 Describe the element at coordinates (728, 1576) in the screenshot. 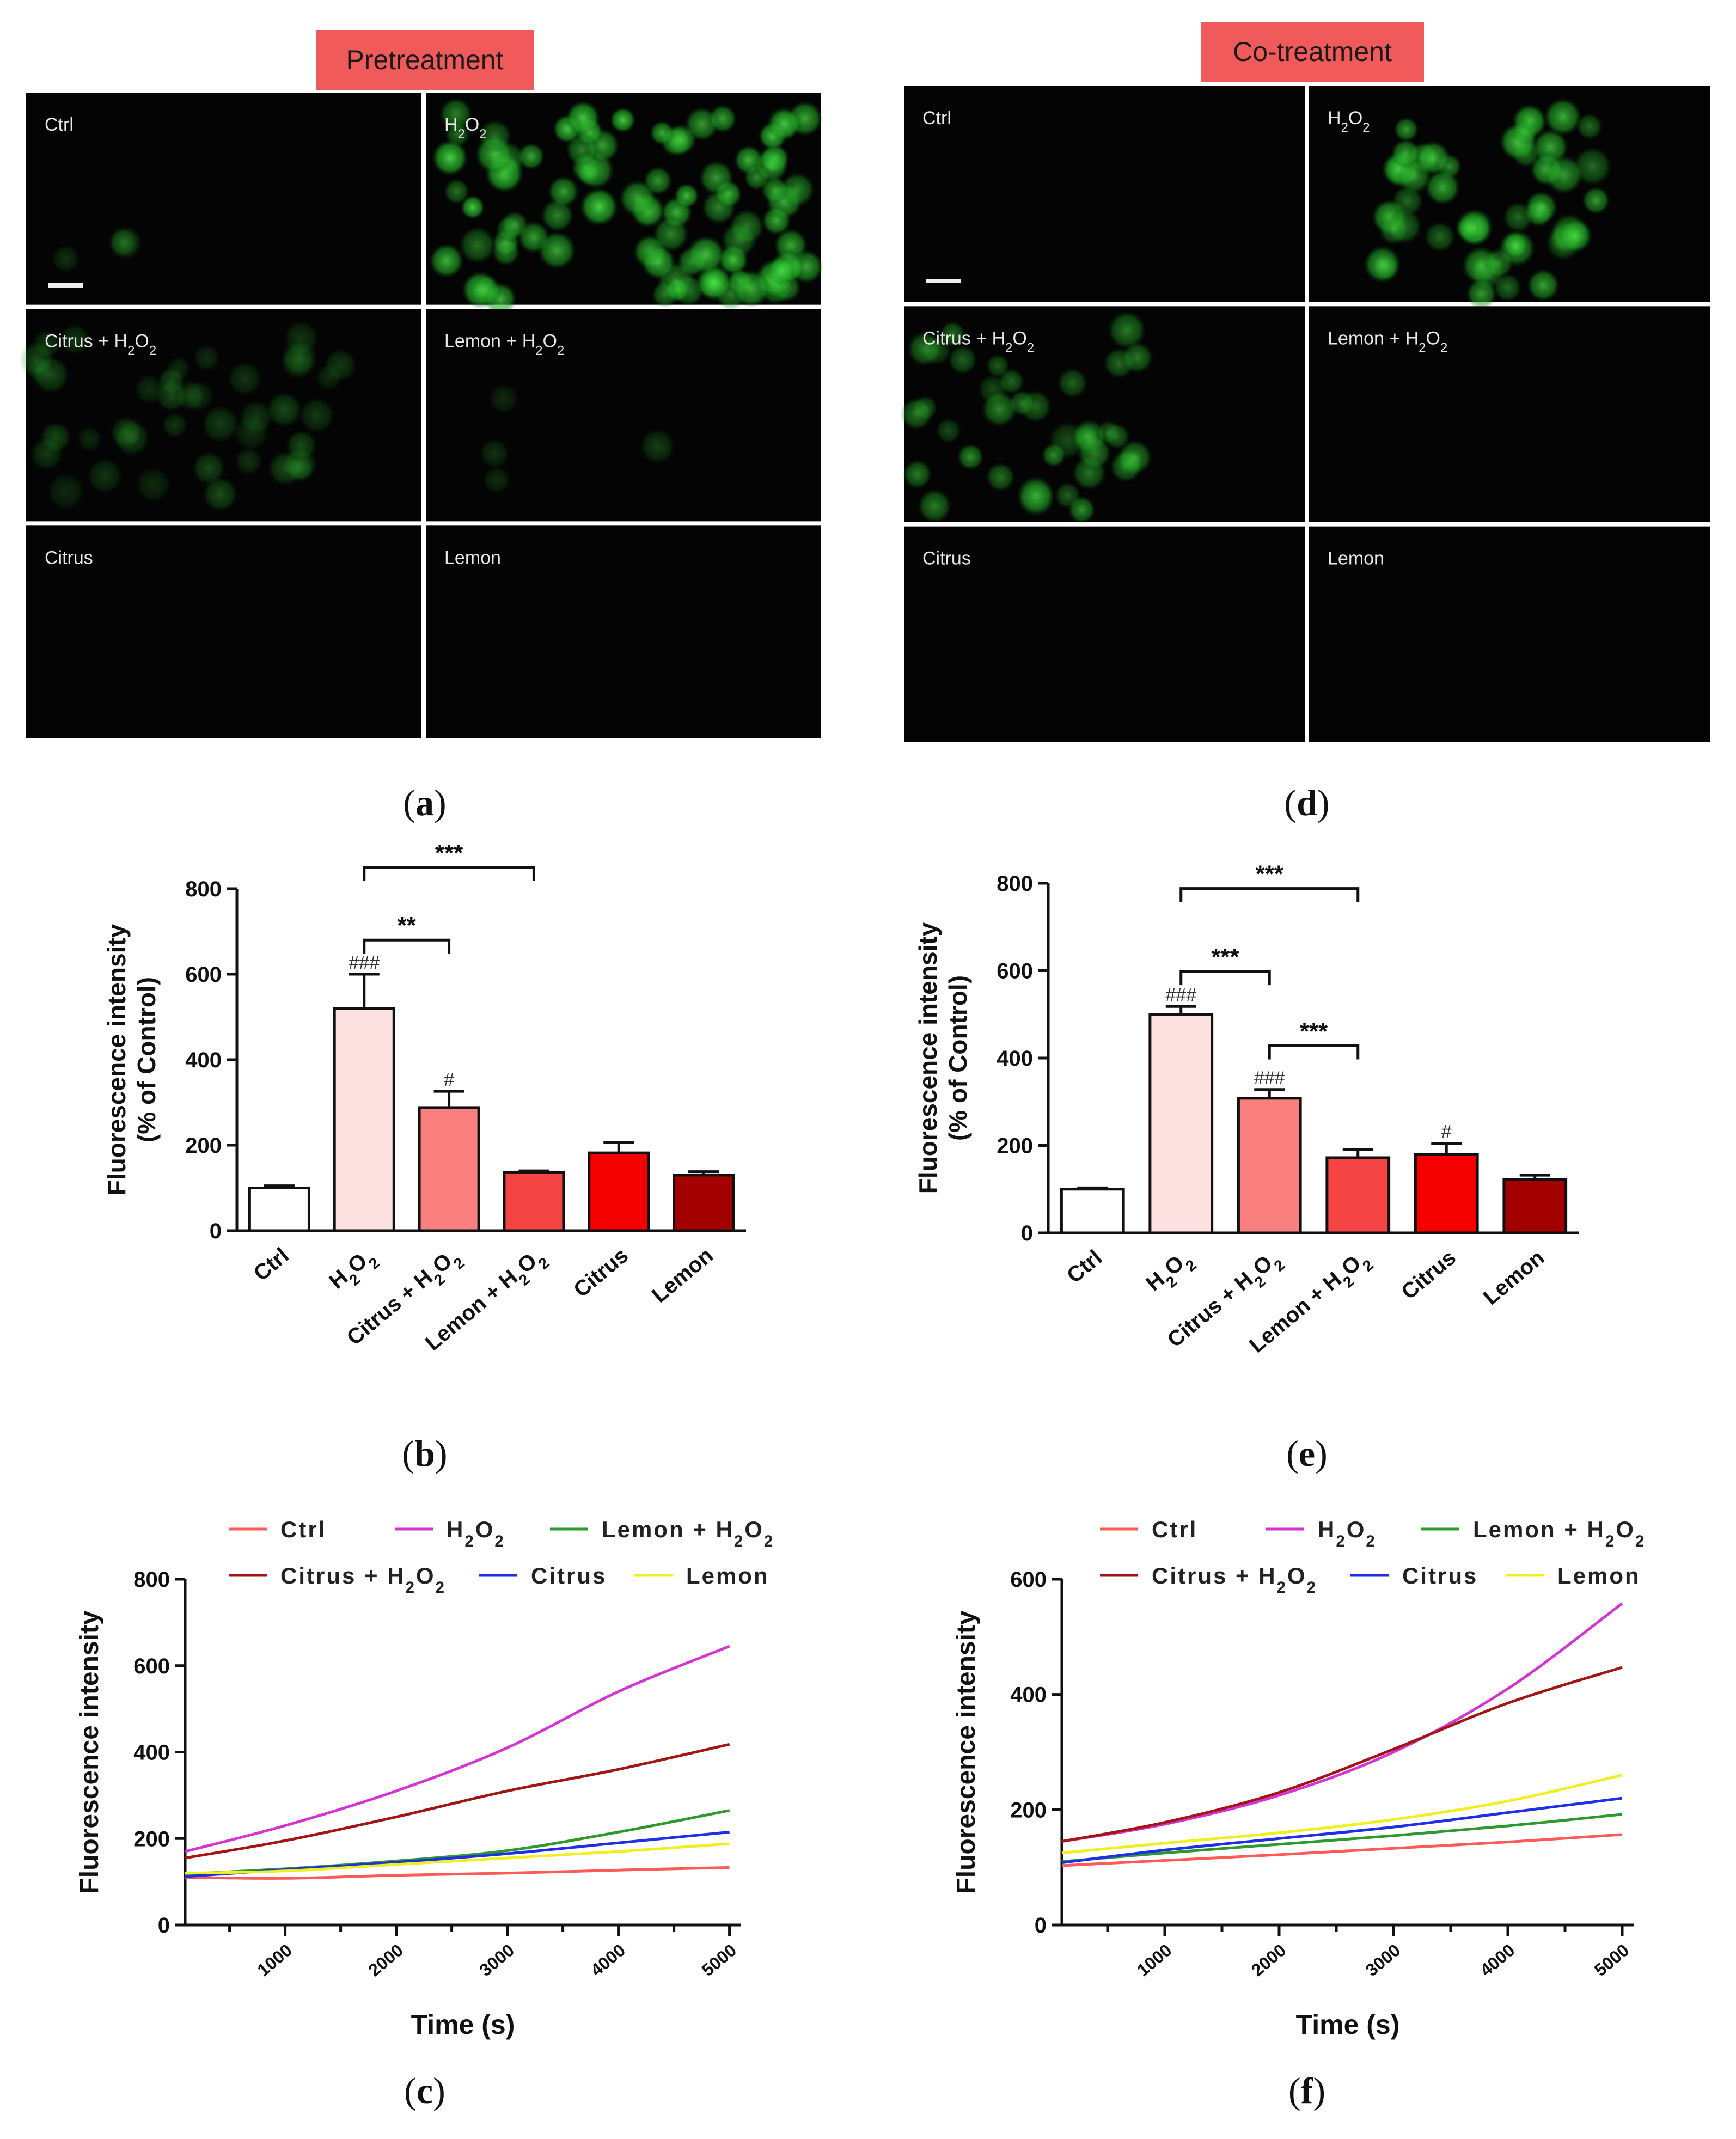

I see `legend-label: Lemon` at that location.